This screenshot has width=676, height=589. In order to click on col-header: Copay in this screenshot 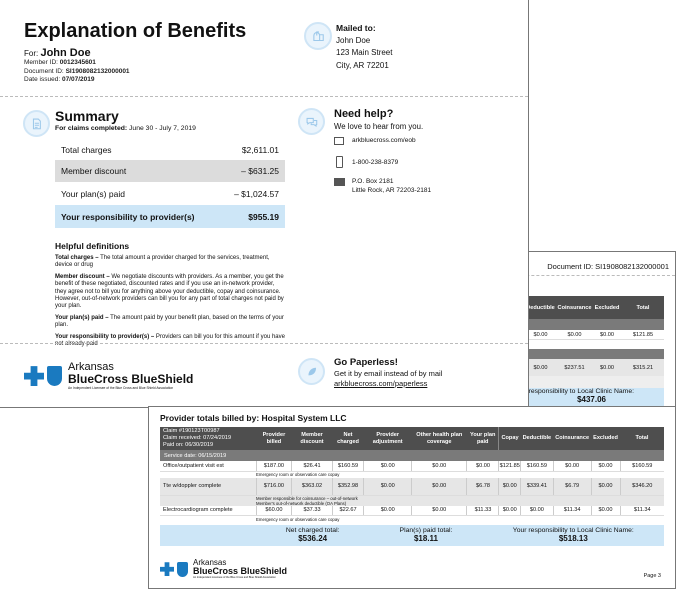, I will do `click(509, 438)`.